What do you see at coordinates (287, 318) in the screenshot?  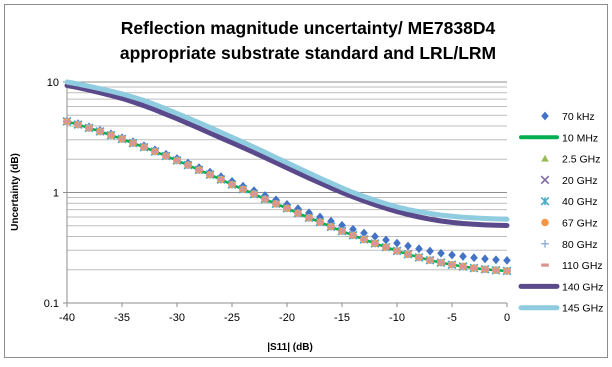 I see `x-tick-label: -20` at bounding box center [287, 318].